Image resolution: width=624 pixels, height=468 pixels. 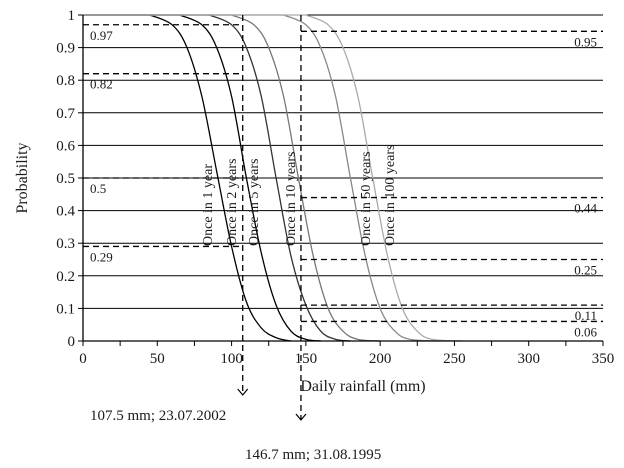 I want to click on y-tick-label-9: 0.9, so click(x=65, y=49).